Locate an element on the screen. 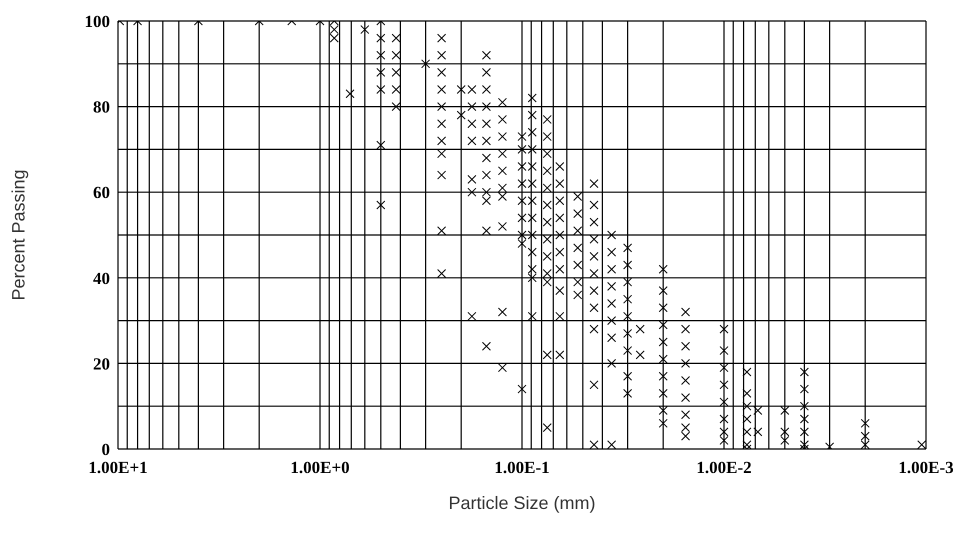 The height and width of the screenshot is (537, 979). x-tick-label: 1.00E-2 is located at coordinates (724, 468).